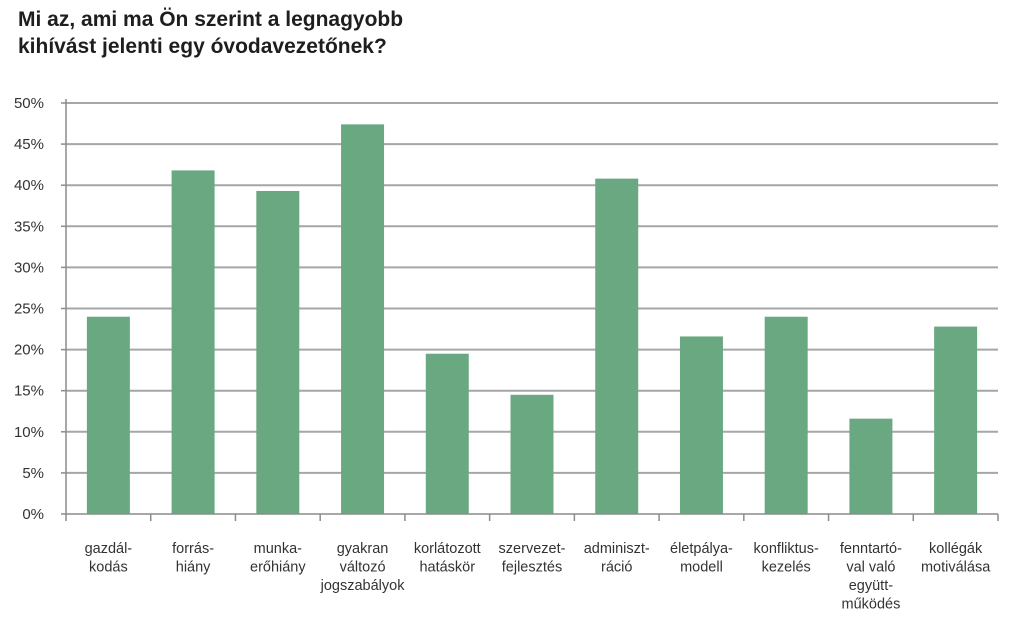 Image resolution: width=1030 pixels, height=629 pixels. Describe the element at coordinates (29, 391) in the screenshot. I see `y-tick-label: 15%` at that location.